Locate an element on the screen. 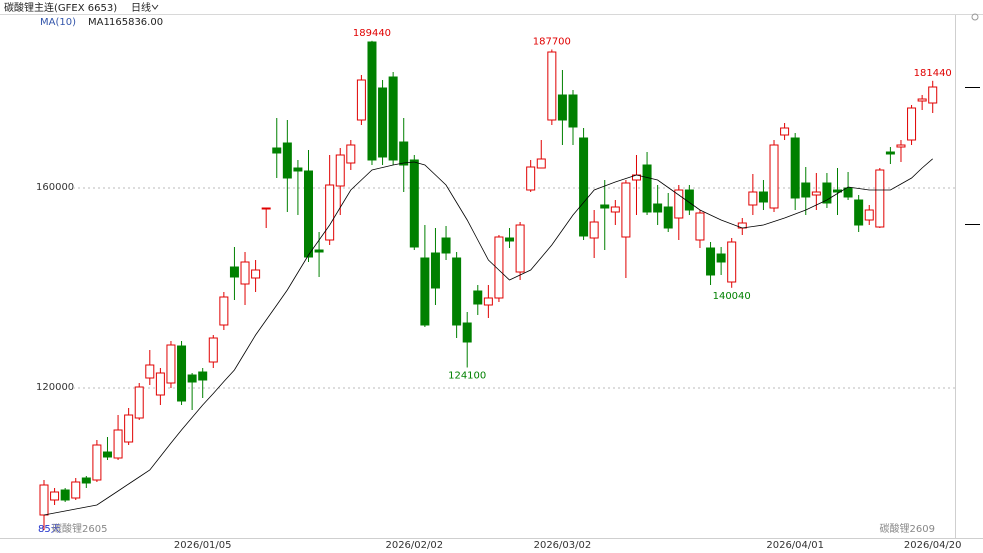 Image resolution: width=983 pixels, height=553 pixels. x-tick-label: 2026/01/05 is located at coordinates (203, 545).